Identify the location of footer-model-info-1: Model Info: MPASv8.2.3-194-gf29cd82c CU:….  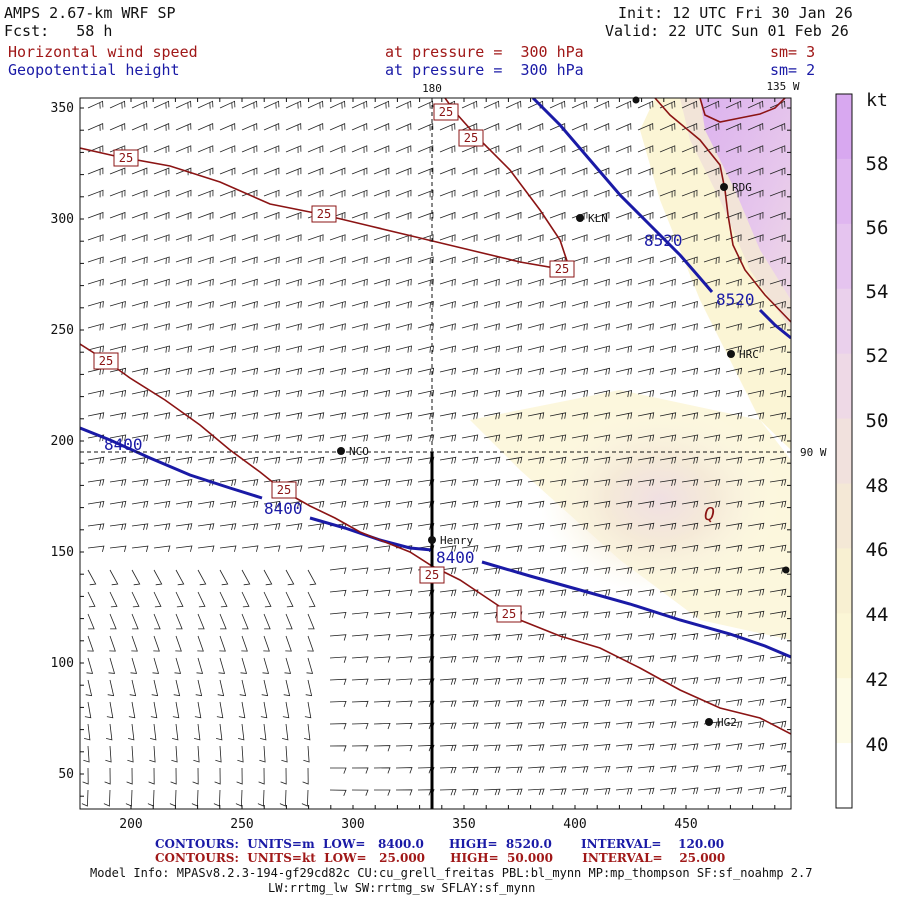
(451, 873).